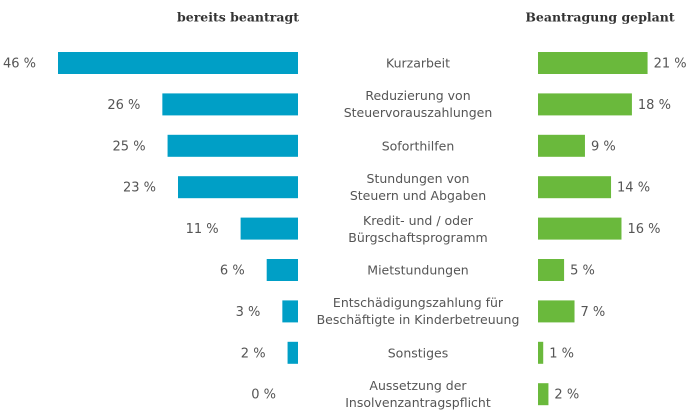  What do you see at coordinates (19, 64) in the screenshot?
I see `value-label: 46 %` at bounding box center [19, 64].